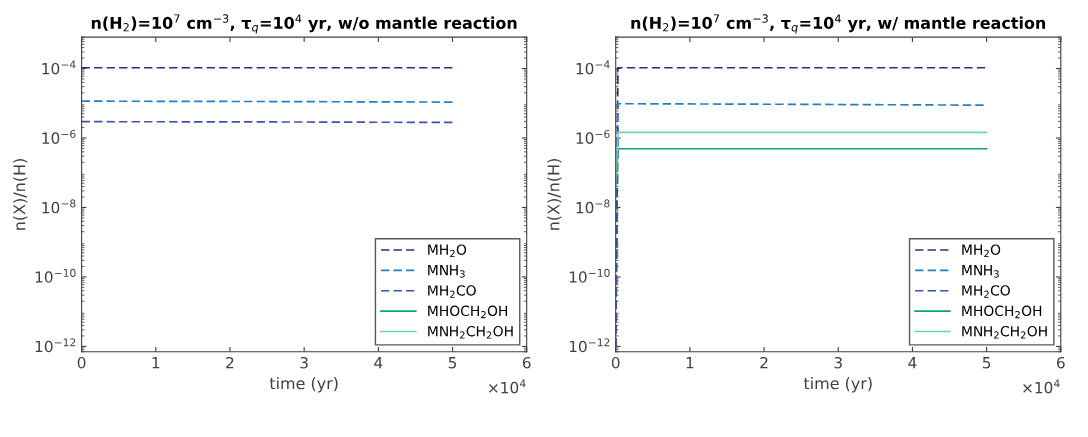  I want to click on chart-title: n(H$_{2}$)=10$^{7}$ cm$^{−3}$, τ$_{q}$=10$^{4}$ yr, w/o mantle reaction, so click(304, 24).